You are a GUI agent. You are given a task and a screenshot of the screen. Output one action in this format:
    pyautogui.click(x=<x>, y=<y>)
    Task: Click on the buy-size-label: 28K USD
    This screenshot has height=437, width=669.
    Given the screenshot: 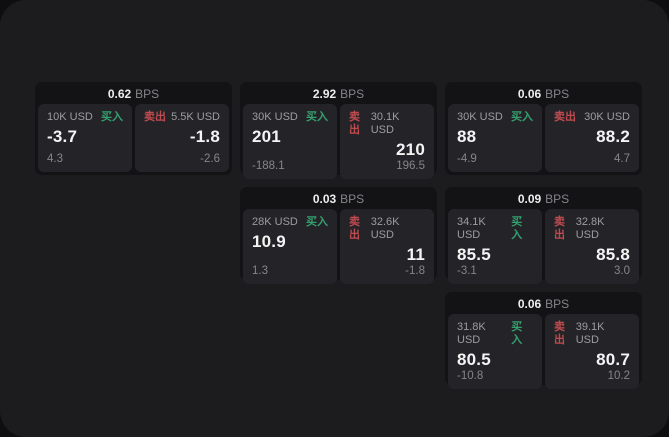 What is the action you would take?
    pyautogui.click(x=275, y=222)
    